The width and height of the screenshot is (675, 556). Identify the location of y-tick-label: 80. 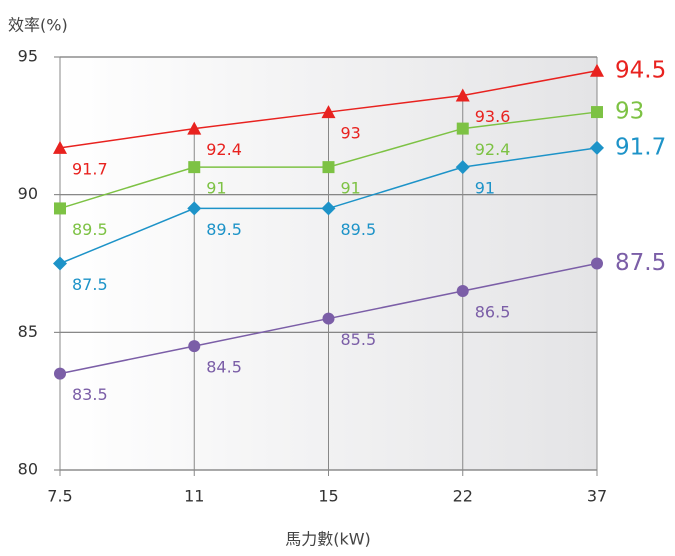
(28, 469).